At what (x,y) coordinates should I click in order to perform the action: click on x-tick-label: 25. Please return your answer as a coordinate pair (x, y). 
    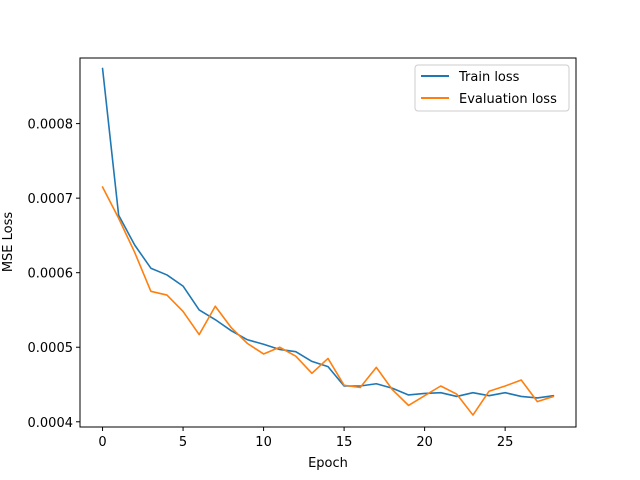
    Looking at the image, I should click on (505, 442).